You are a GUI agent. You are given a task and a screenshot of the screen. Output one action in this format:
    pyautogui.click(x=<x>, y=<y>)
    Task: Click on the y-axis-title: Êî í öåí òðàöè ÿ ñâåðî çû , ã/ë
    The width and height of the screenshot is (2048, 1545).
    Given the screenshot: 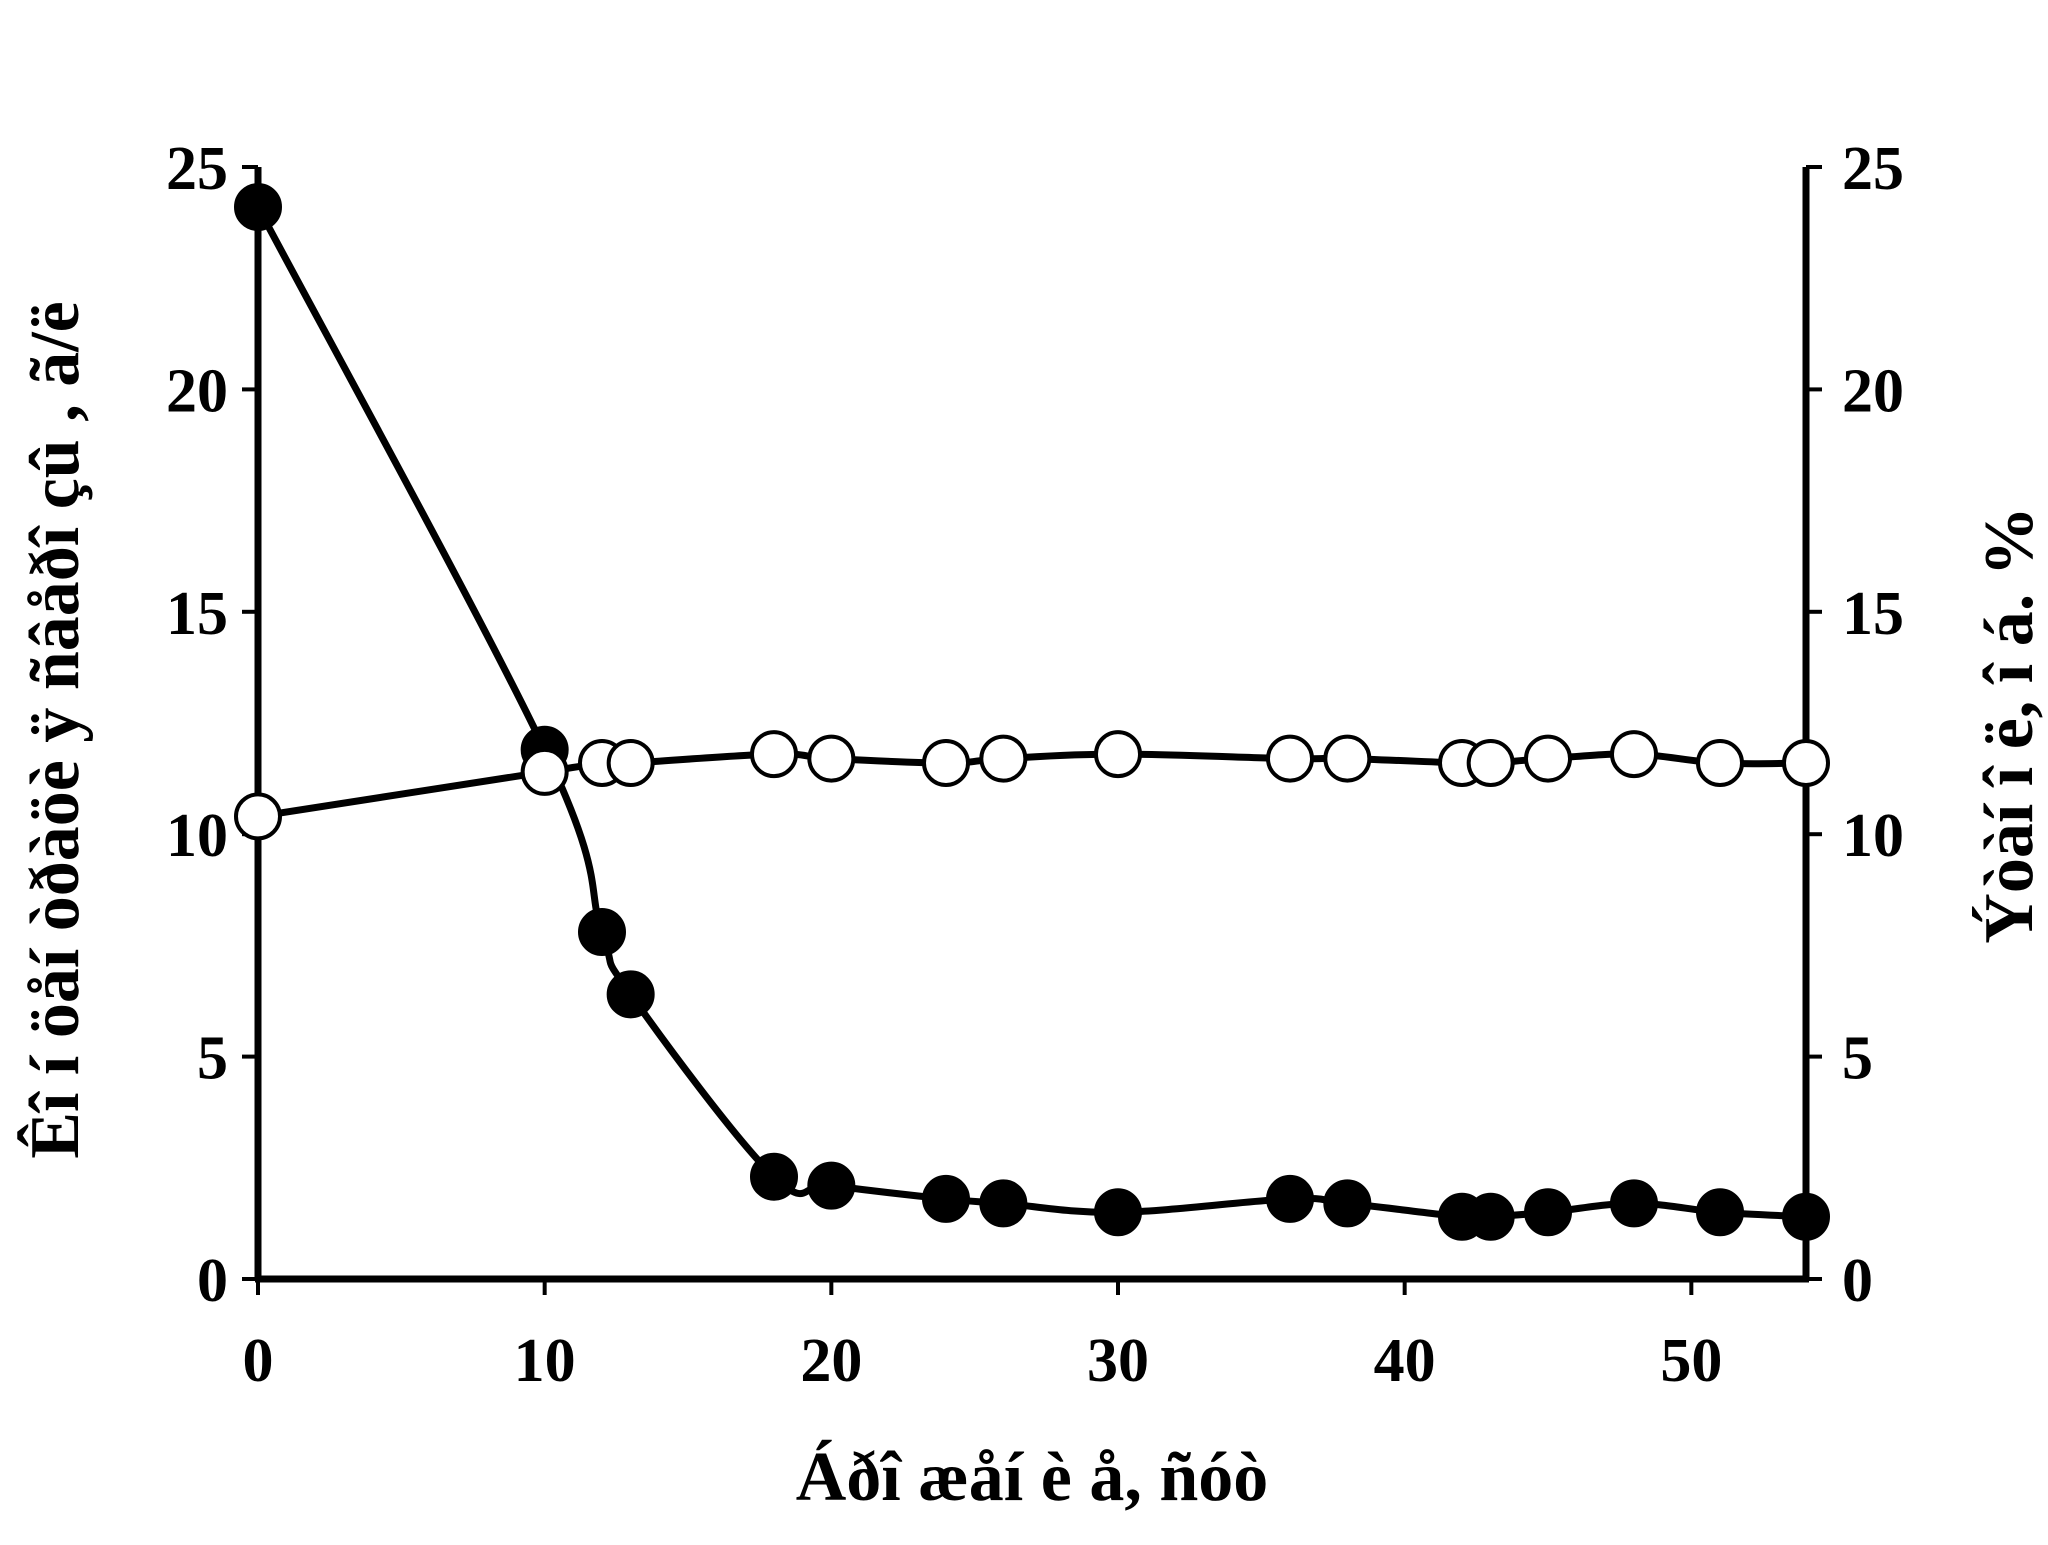 What is the action you would take?
    pyautogui.click(x=55, y=730)
    